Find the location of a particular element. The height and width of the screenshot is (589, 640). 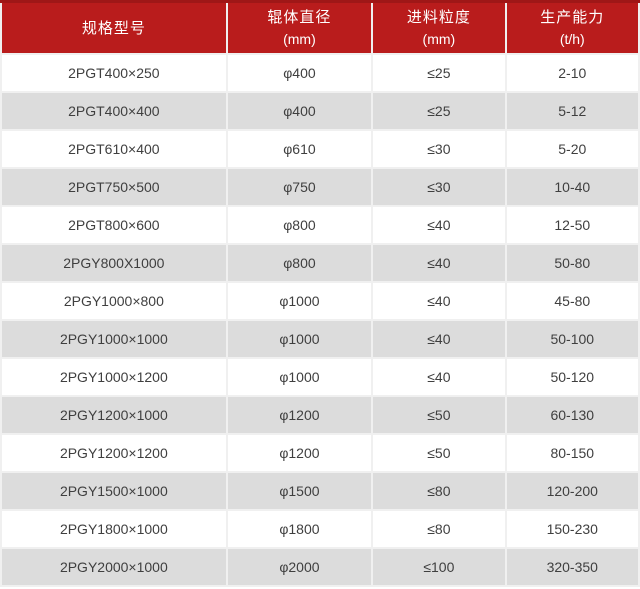

table-row: 2PGT800×600 φ800 ≤40 12-50 is located at coordinates (320, 225).